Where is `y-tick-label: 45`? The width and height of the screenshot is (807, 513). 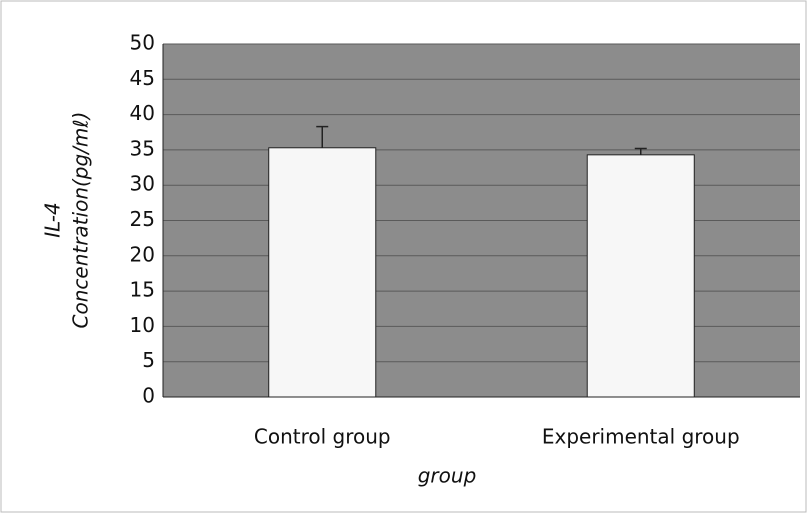
y-tick-label: 45 is located at coordinates (142, 78).